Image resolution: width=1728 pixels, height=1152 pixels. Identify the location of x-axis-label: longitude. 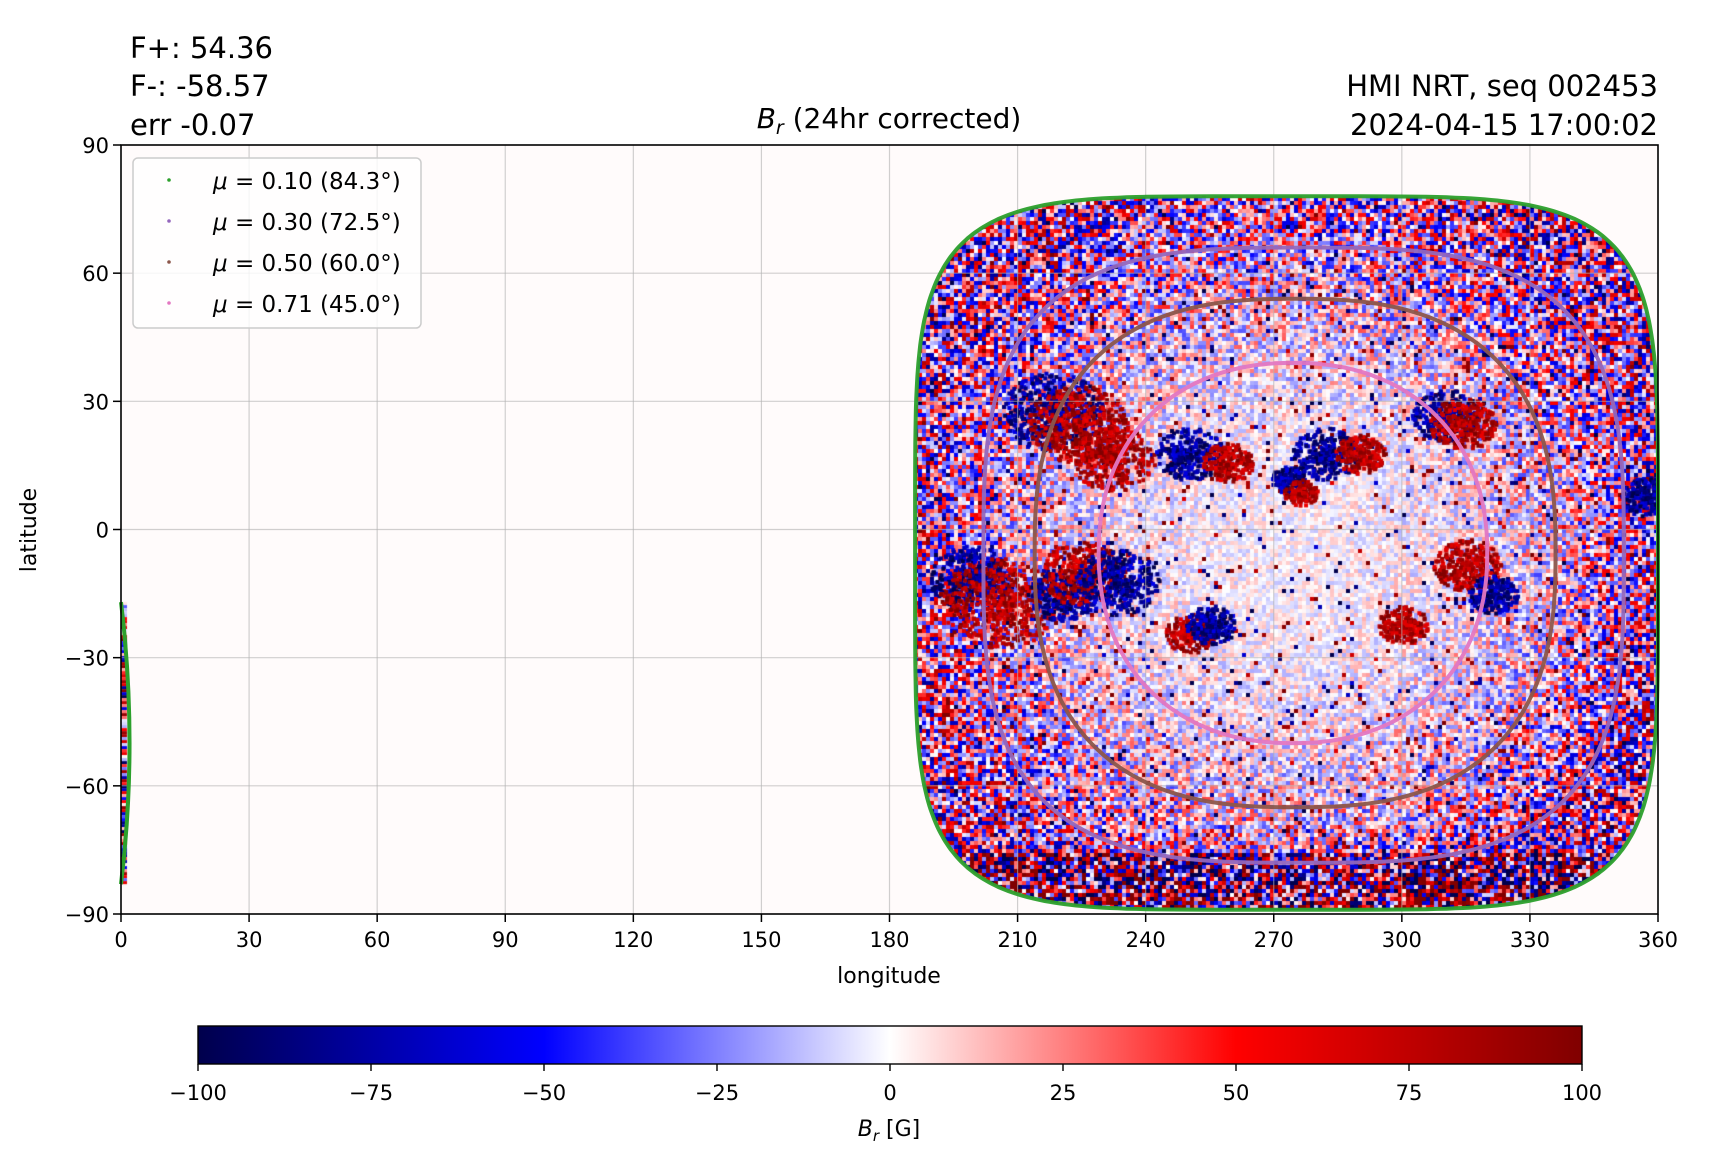
(889, 976).